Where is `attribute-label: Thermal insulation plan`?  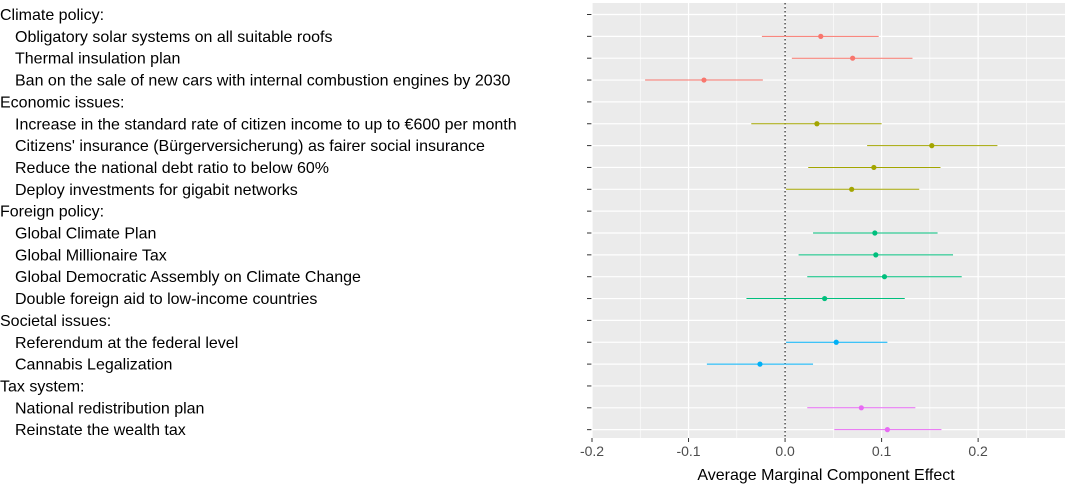
attribute-label: Thermal insulation plan is located at coordinates (97, 59).